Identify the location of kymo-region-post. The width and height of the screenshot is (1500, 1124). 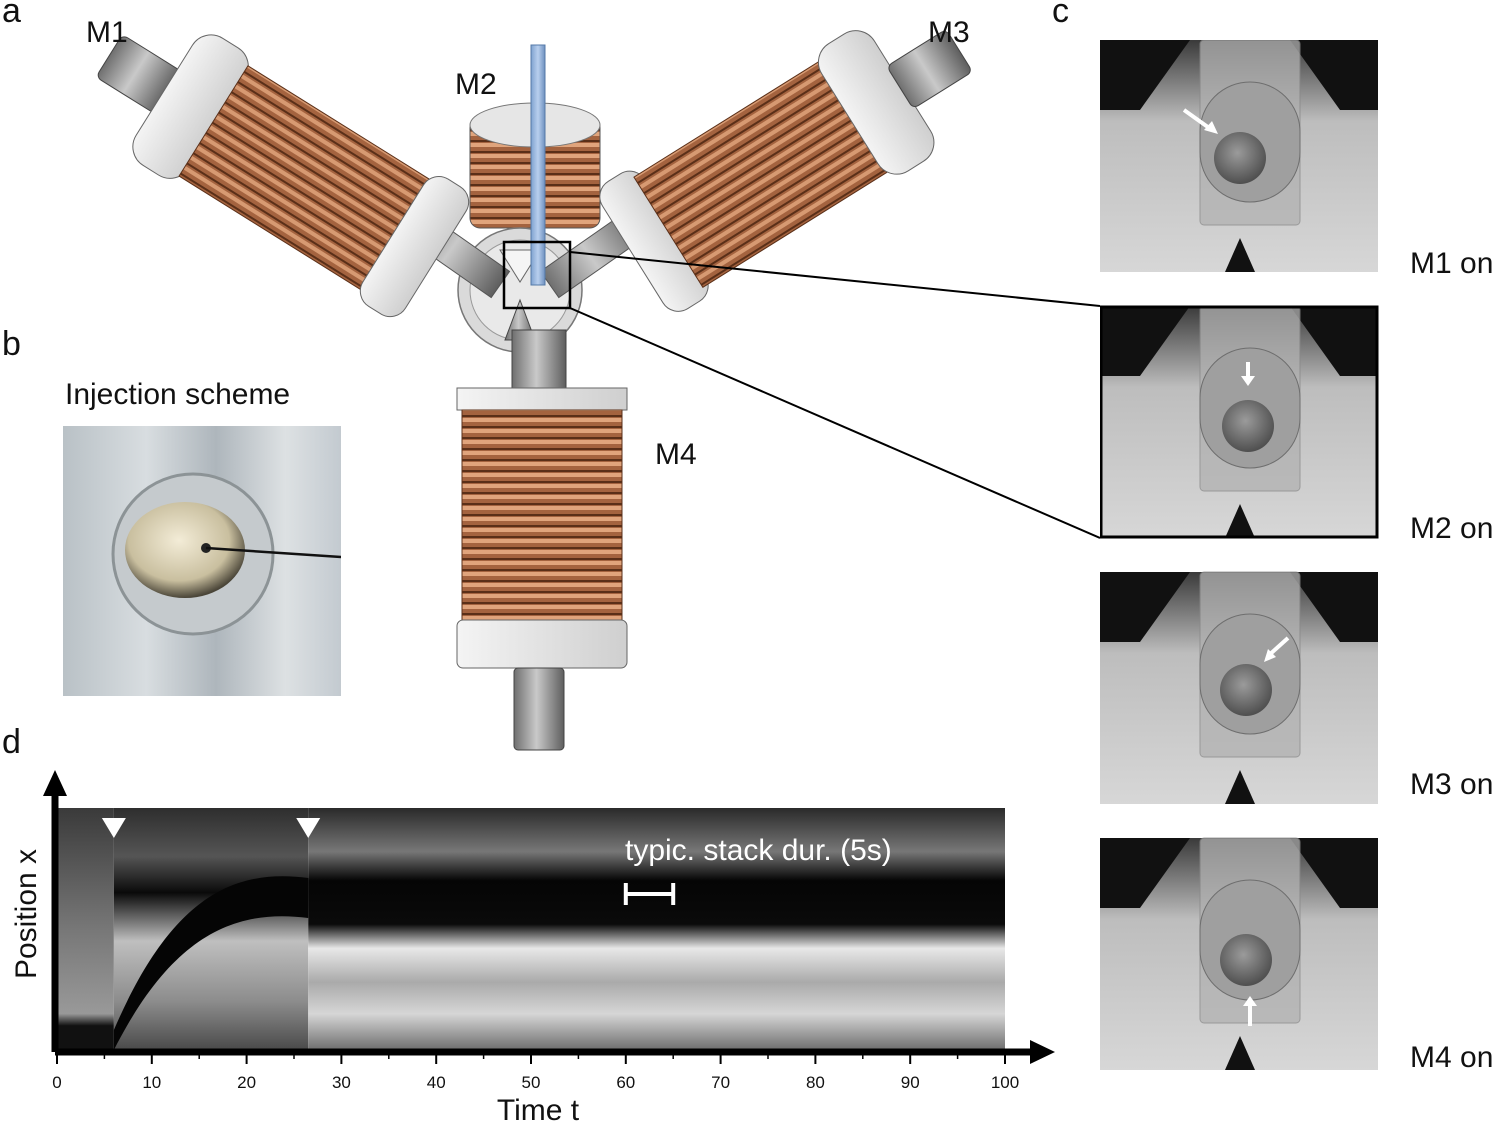
(657, 929).